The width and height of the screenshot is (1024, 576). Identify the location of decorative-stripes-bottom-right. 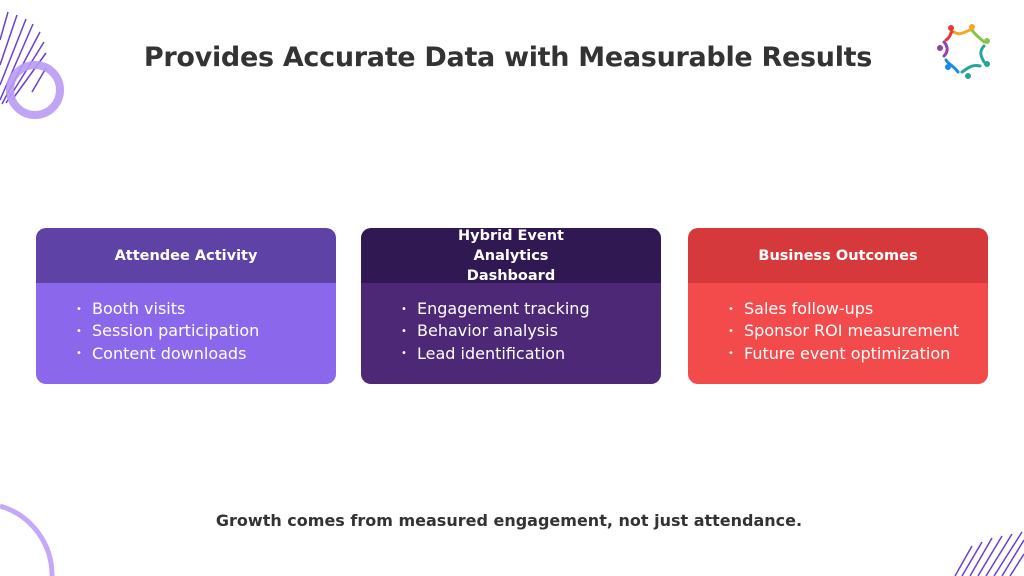
(989, 553).